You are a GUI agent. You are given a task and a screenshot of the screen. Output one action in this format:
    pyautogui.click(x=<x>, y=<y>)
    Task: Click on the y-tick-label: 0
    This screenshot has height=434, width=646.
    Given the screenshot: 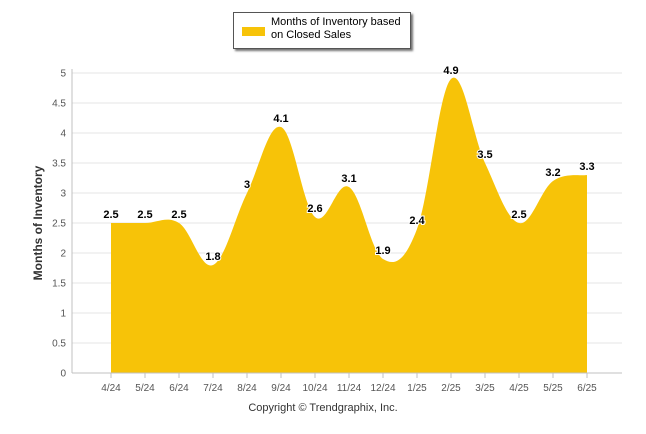 What is the action you would take?
    pyautogui.click(x=63, y=374)
    